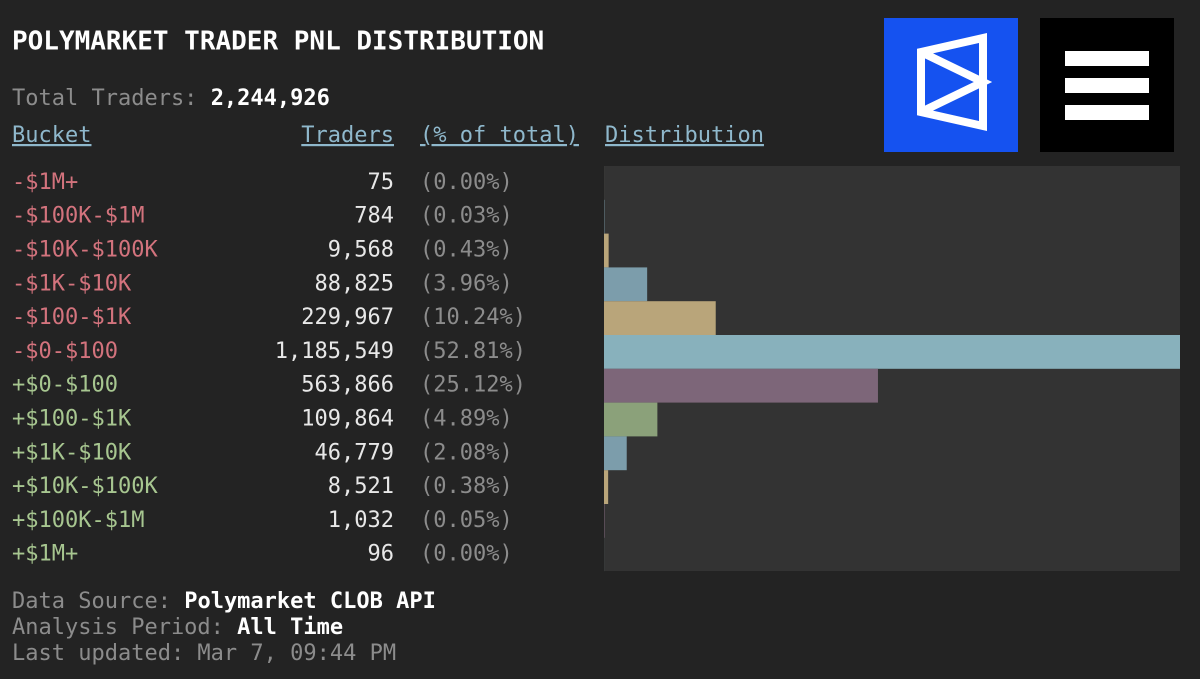 This screenshot has height=679, width=1200. I want to click on percent-label: (0.05%), so click(466, 520).